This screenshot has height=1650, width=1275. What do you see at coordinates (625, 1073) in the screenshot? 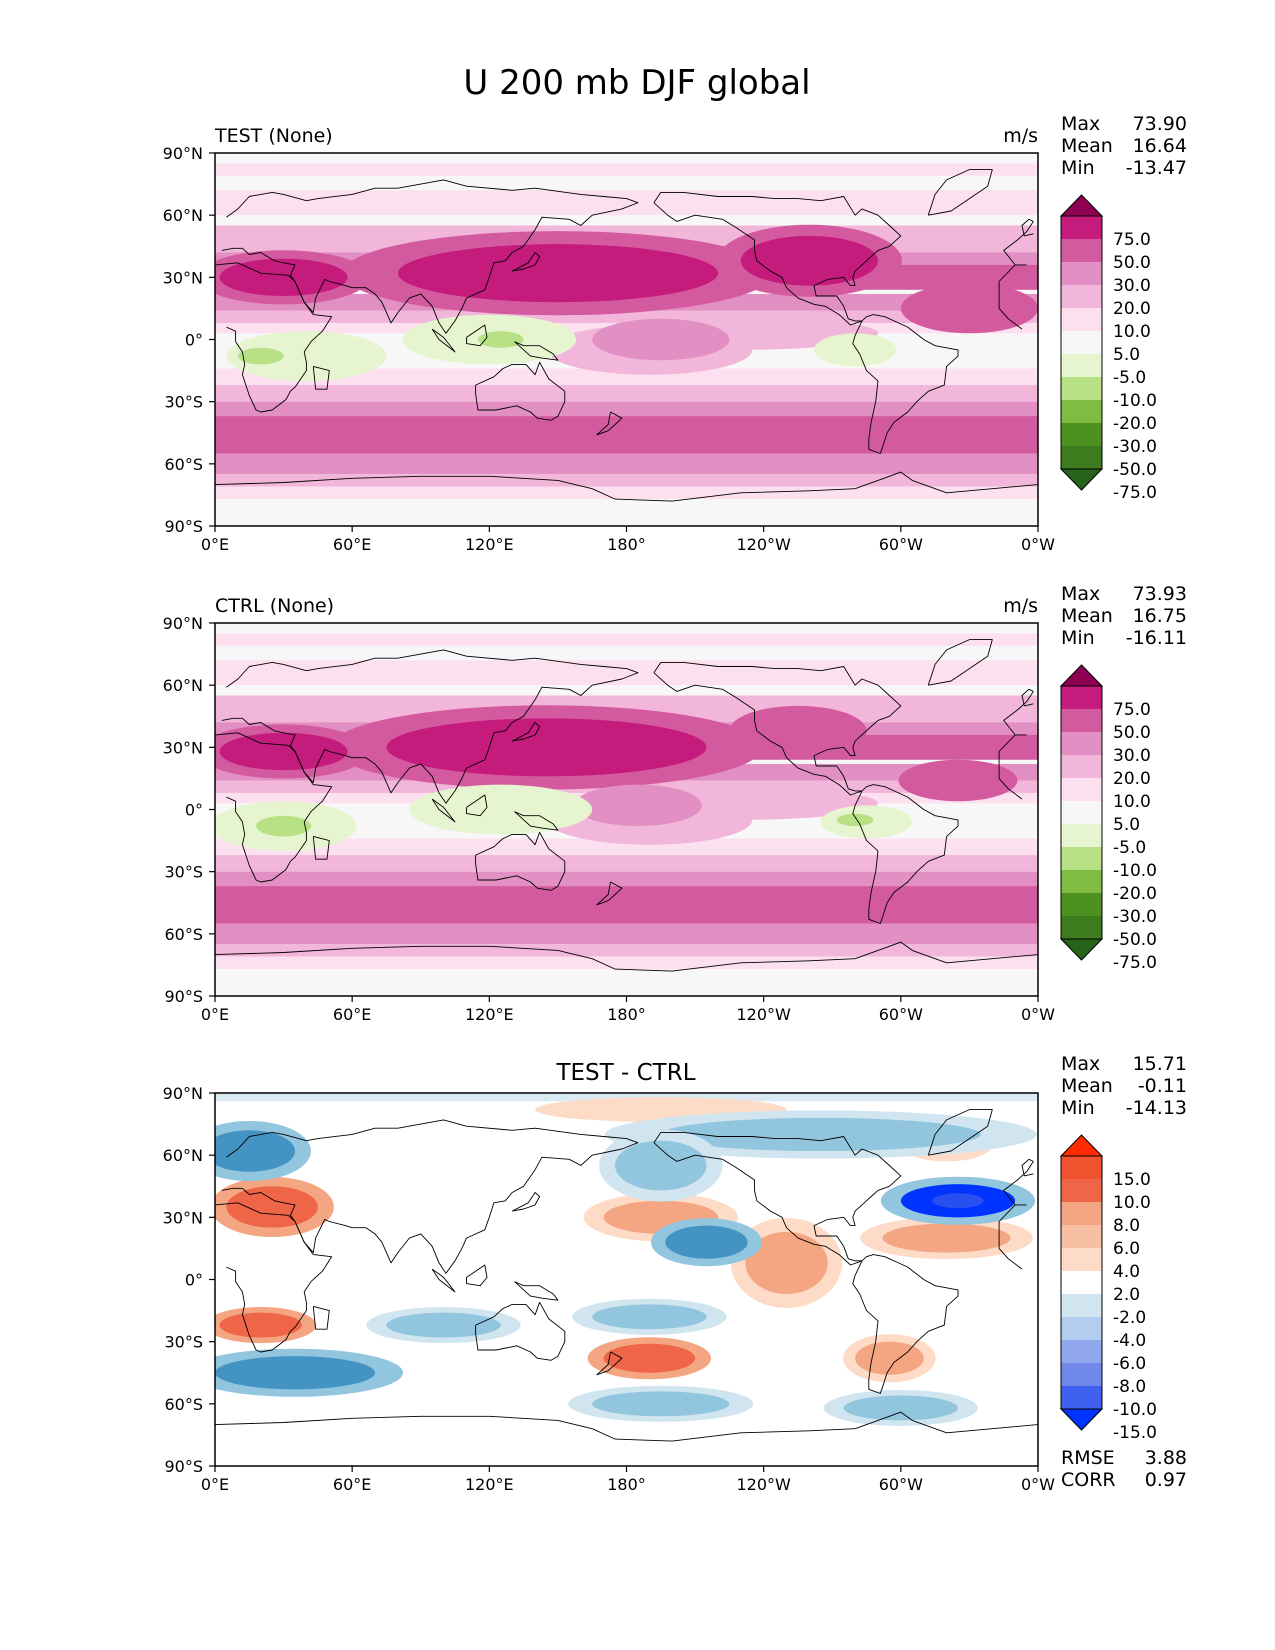
I see `diff-panel-title: TEST - CTRL` at bounding box center [625, 1073].